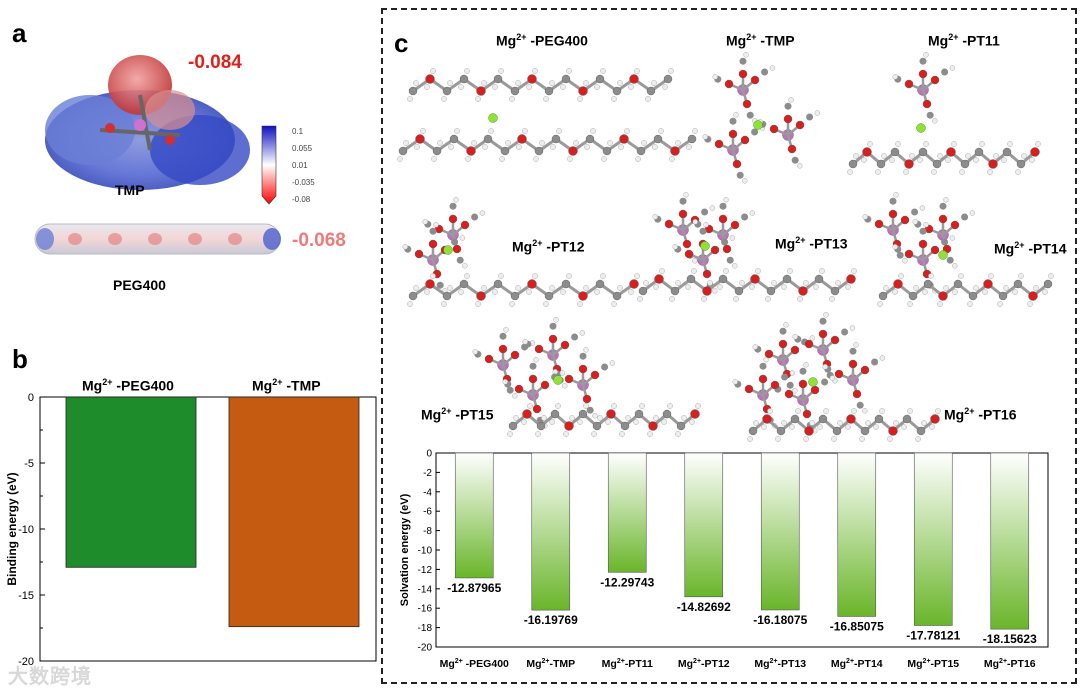  I want to click on binding-energy-chart: 0 -5 -10 -15 -20 Binding energy (eV), so click(191, 530).